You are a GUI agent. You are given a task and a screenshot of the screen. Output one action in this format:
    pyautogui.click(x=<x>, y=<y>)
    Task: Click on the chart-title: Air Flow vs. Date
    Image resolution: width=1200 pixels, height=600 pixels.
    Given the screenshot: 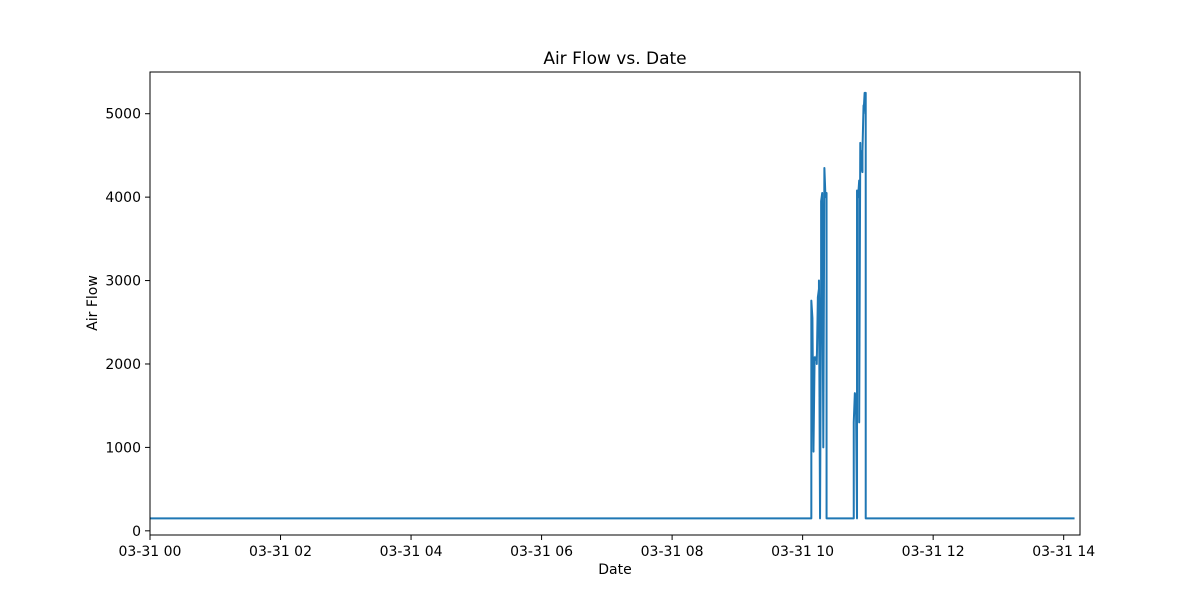 What is the action you would take?
    pyautogui.click(x=614, y=59)
    